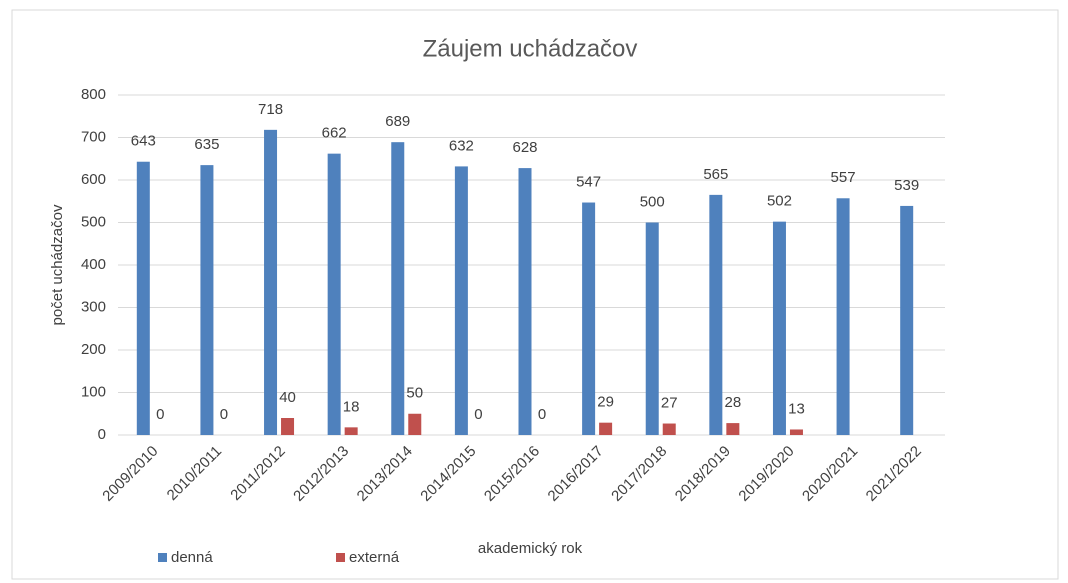 The width and height of the screenshot is (1068, 583). I want to click on data-label: 662, so click(334, 133).